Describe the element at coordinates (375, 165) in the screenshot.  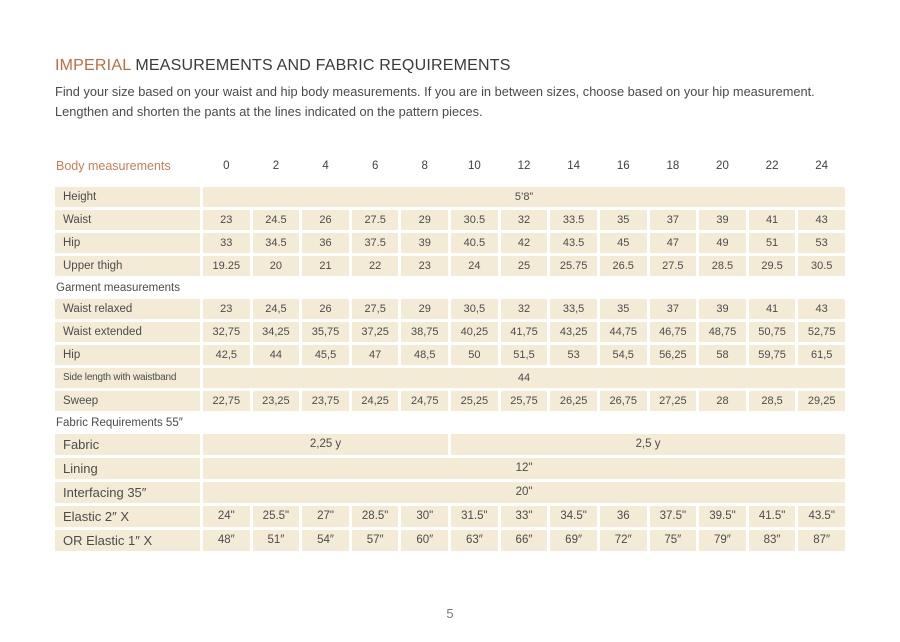
I see `size-column-header: 6` at that location.